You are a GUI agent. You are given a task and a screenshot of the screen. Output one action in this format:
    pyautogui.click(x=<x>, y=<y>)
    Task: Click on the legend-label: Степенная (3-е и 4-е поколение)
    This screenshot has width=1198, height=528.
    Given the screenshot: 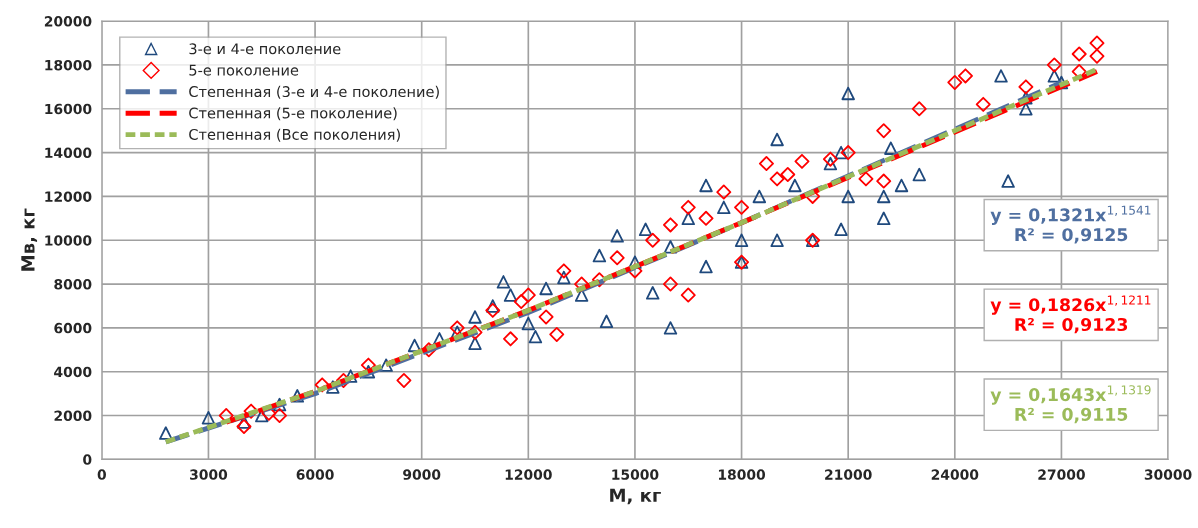 What is the action you would take?
    pyautogui.click(x=314, y=92)
    